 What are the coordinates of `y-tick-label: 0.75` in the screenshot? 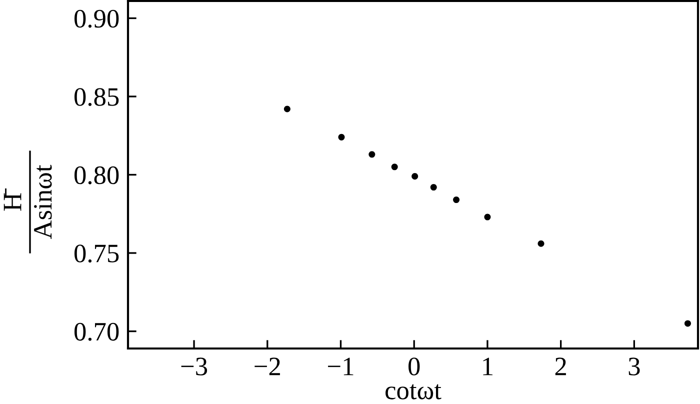 It's located at (96, 253).